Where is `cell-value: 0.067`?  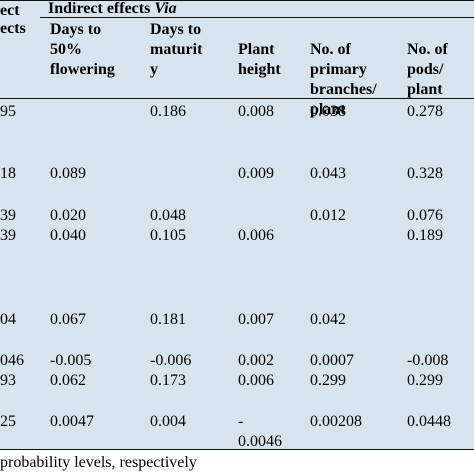
cell-value: 0.067 is located at coordinates (68, 319).